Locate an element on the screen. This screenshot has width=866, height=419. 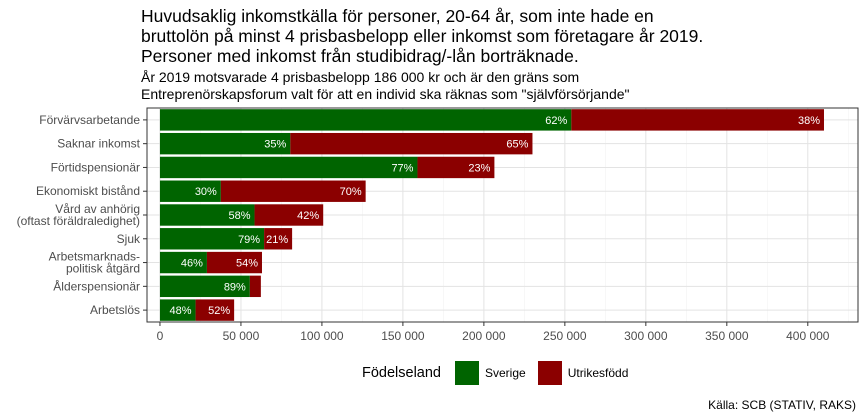
category-label: Vård av anhörig is located at coordinates (97, 209).